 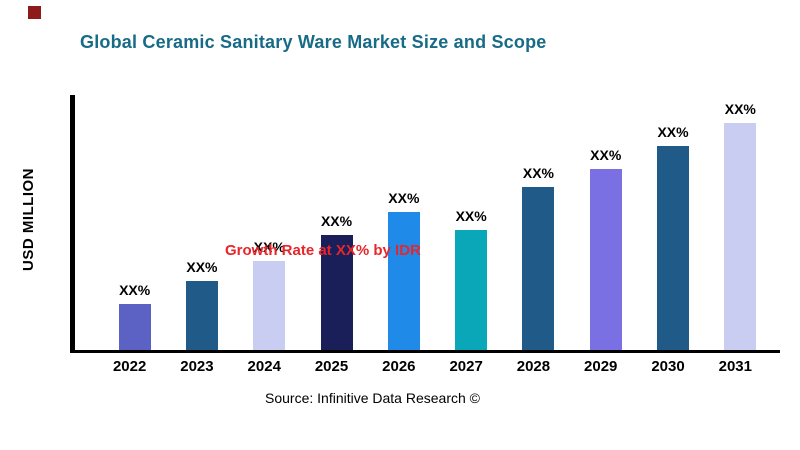 What do you see at coordinates (605, 259) in the screenshot?
I see `bar-2029` at bounding box center [605, 259].